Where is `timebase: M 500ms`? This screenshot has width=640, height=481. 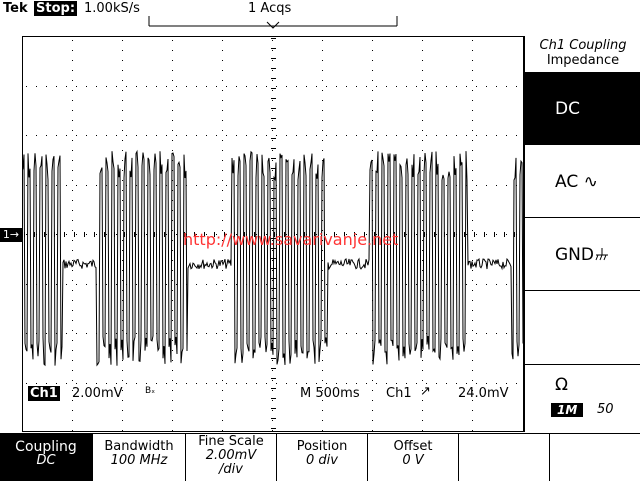
timebase: M 500ms is located at coordinates (330, 393).